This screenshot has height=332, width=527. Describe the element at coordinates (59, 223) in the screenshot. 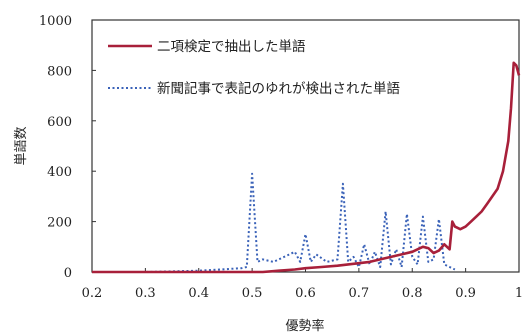

I see `y-tick-label: 200` at that location.